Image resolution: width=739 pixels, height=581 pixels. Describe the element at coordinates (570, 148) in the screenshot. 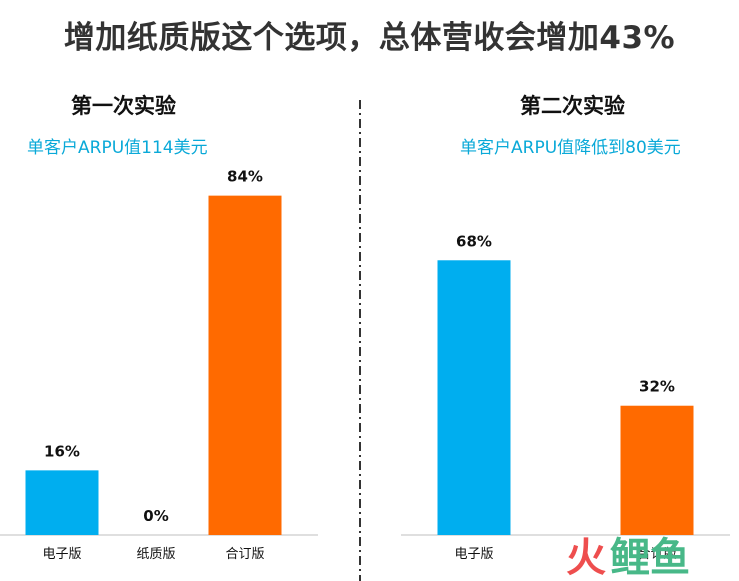

I see `experiment-2-subtitle: 单客户ARPU值降低到80美元` at that location.